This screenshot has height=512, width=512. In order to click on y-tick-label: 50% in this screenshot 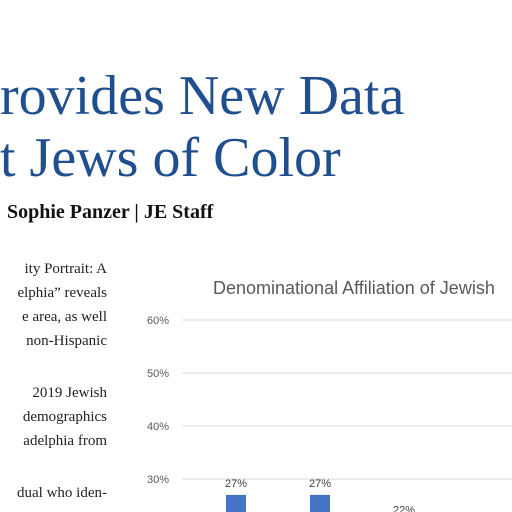, I will do `click(158, 374)`.